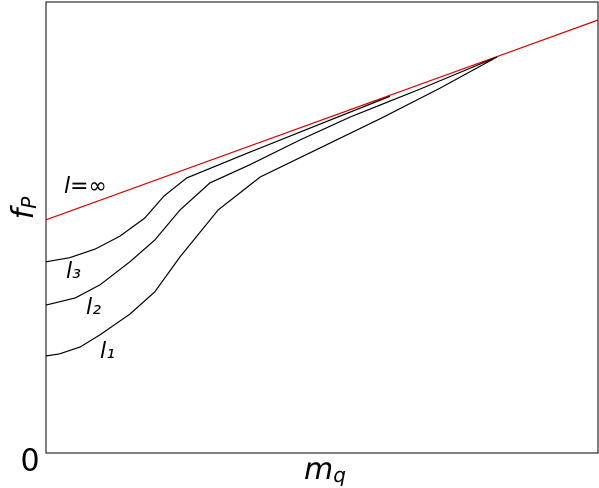  What do you see at coordinates (29, 461) in the screenshot?
I see `y-tick-label: 0` at bounding box center [29, 461].